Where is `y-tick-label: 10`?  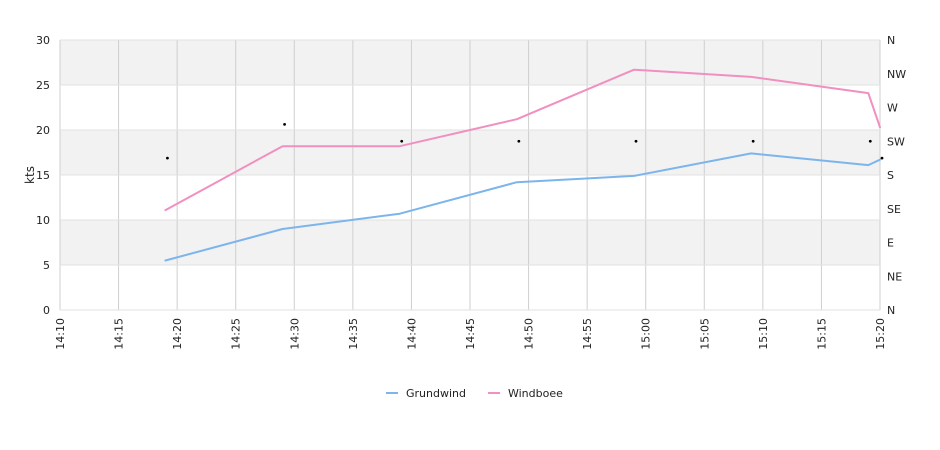
y-tick-label: 10 is located at coordinates (43, 220).